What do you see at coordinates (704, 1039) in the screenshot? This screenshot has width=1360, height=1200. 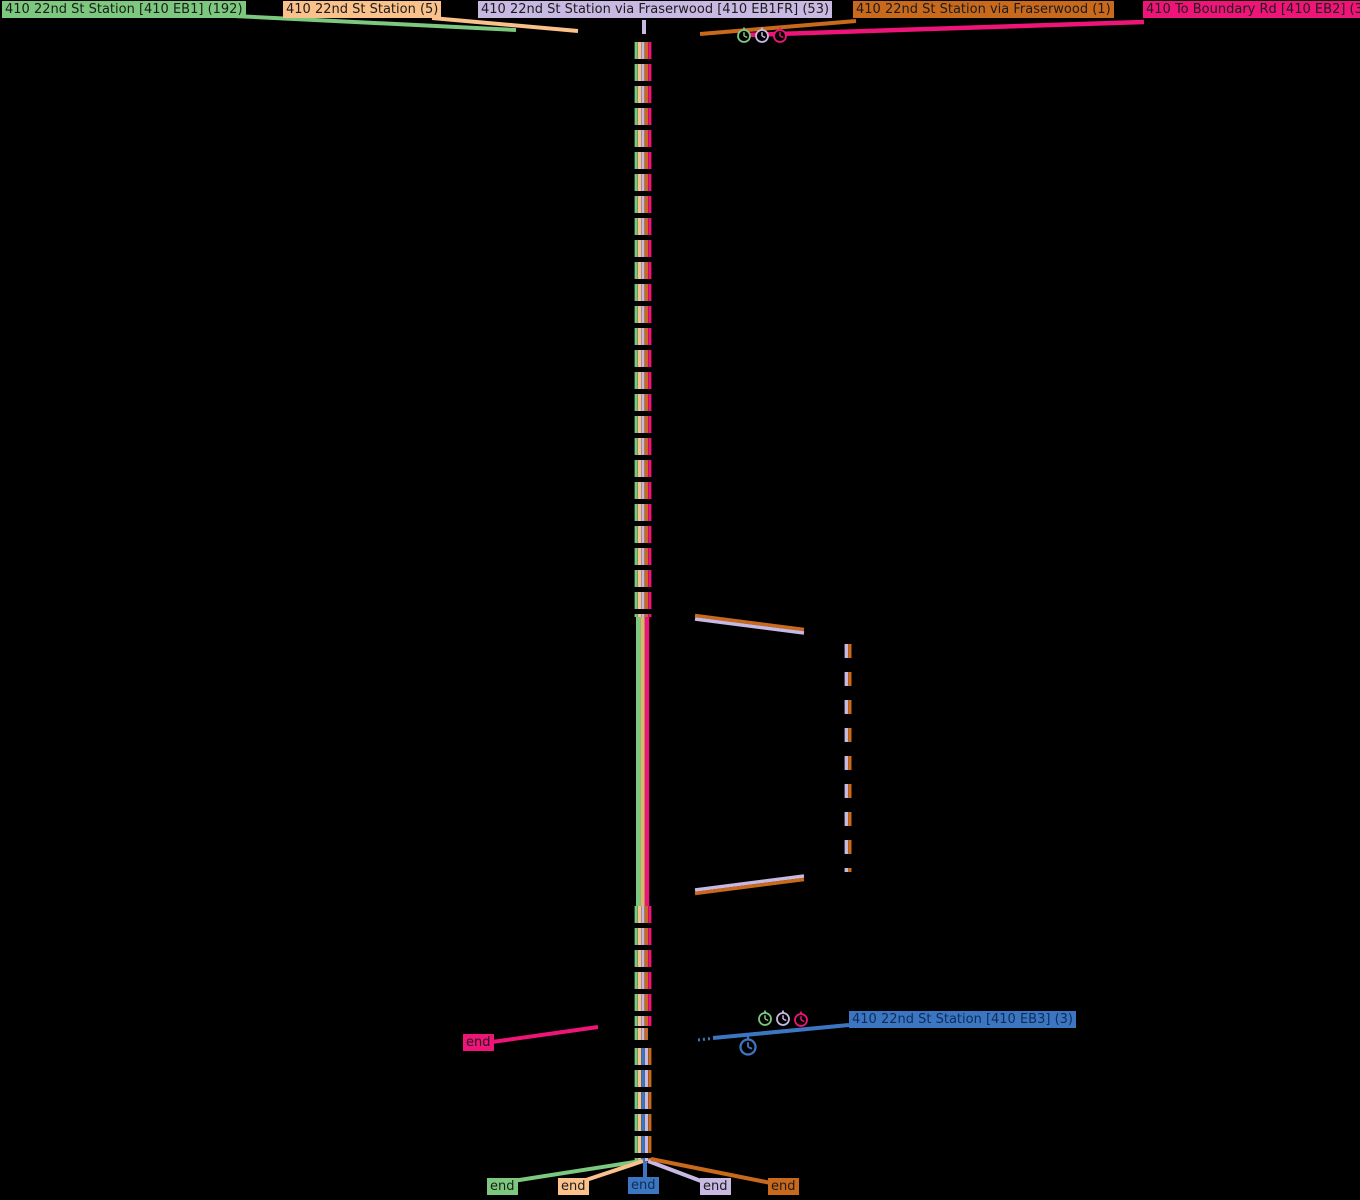 I see `eb3-join-line-dotted-tail` at bounding box center [704, 1039].